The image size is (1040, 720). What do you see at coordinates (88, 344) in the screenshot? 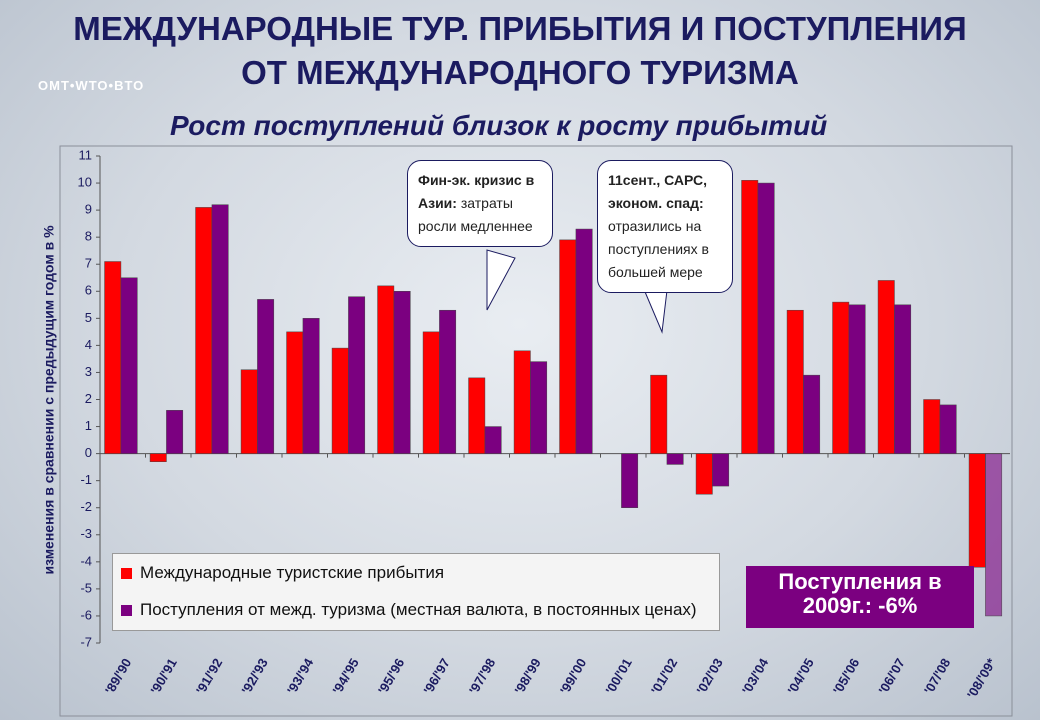
I see `y-tick-label: 4` at bounding box center [88, 344].